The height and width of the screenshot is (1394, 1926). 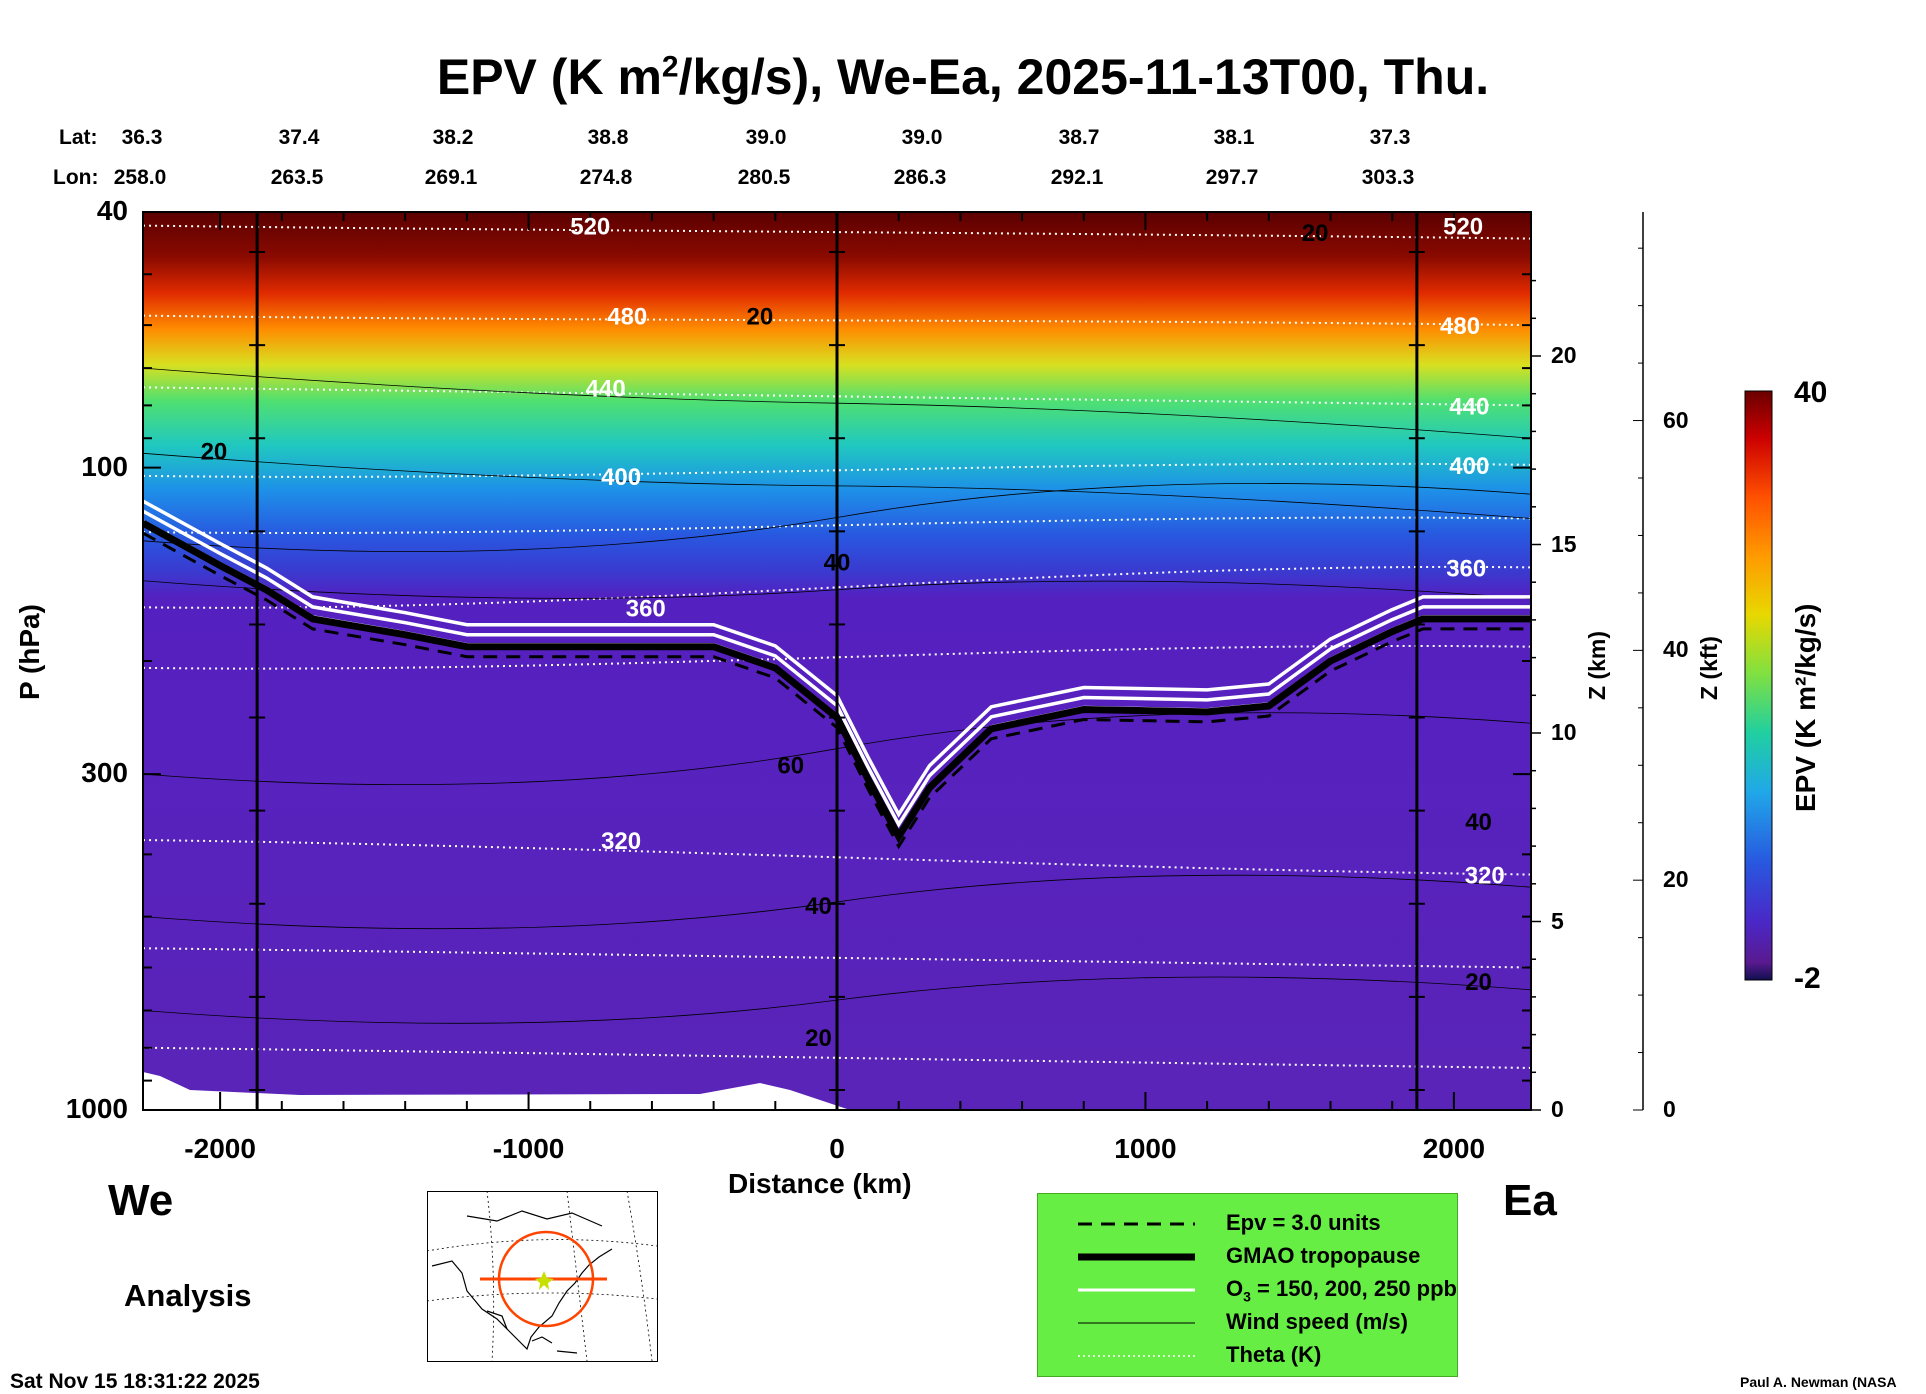 What do you see at coordinates (29, 652) in the screenshot?
I see `y-axis-label: P (hPa)` at bounding box center [29, 652].